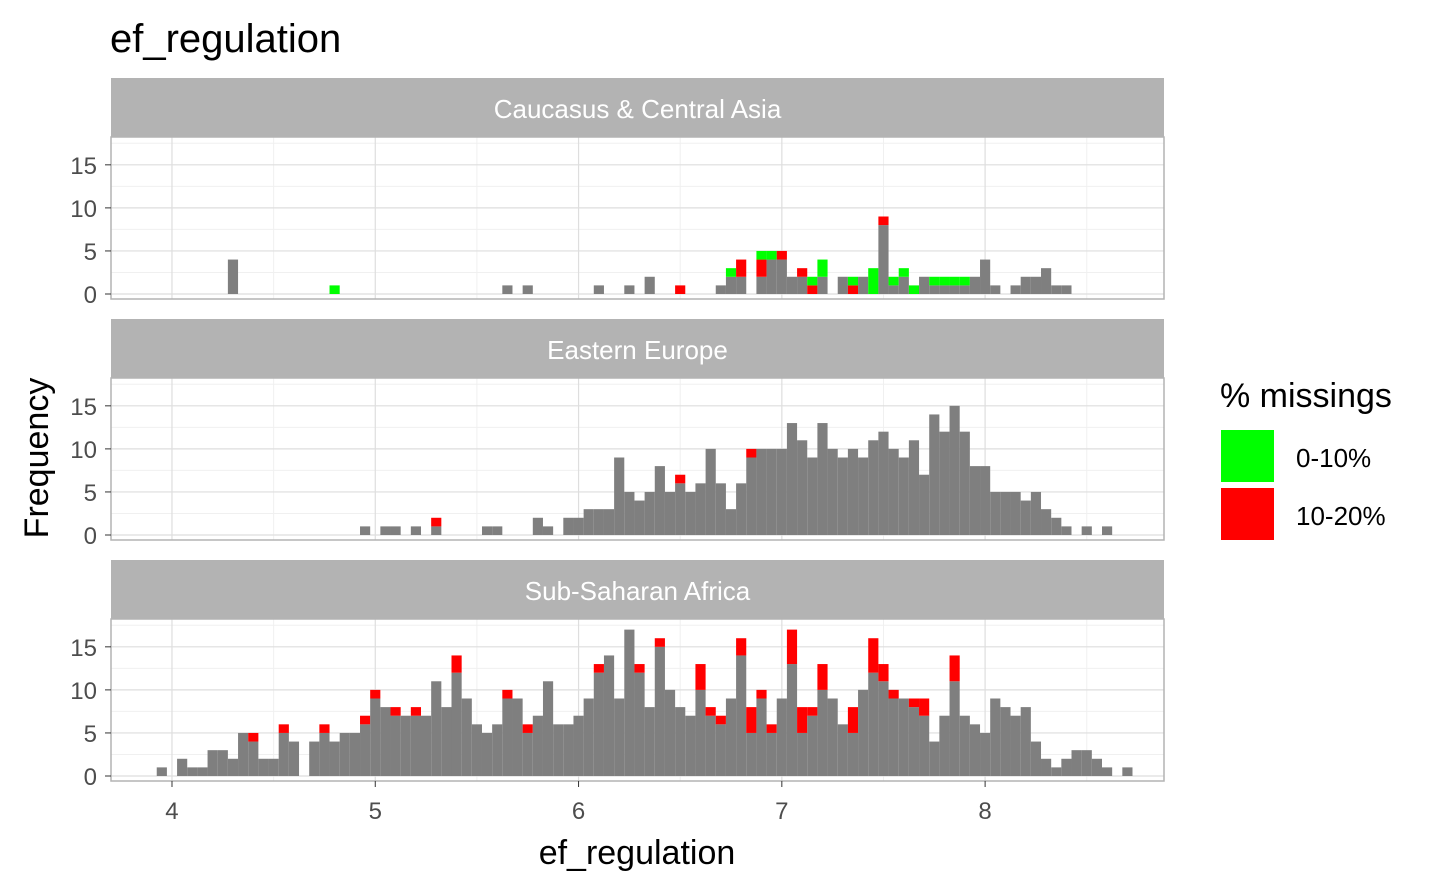 This screenshot has width=1440, height=889. What do you see at coordinates (171, 811) in the screenshot?
I see `x-tick-label: 4` at bounding box center [171, 811].